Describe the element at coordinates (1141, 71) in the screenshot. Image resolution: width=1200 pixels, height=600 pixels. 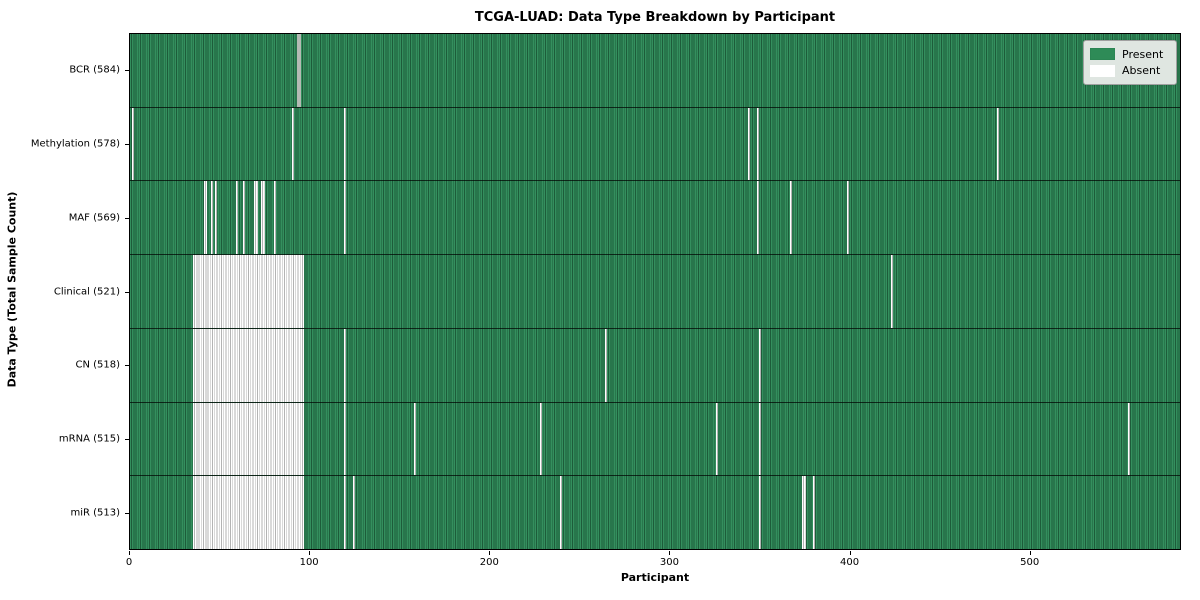
I see `legend-absent-label: Absent` at that location.